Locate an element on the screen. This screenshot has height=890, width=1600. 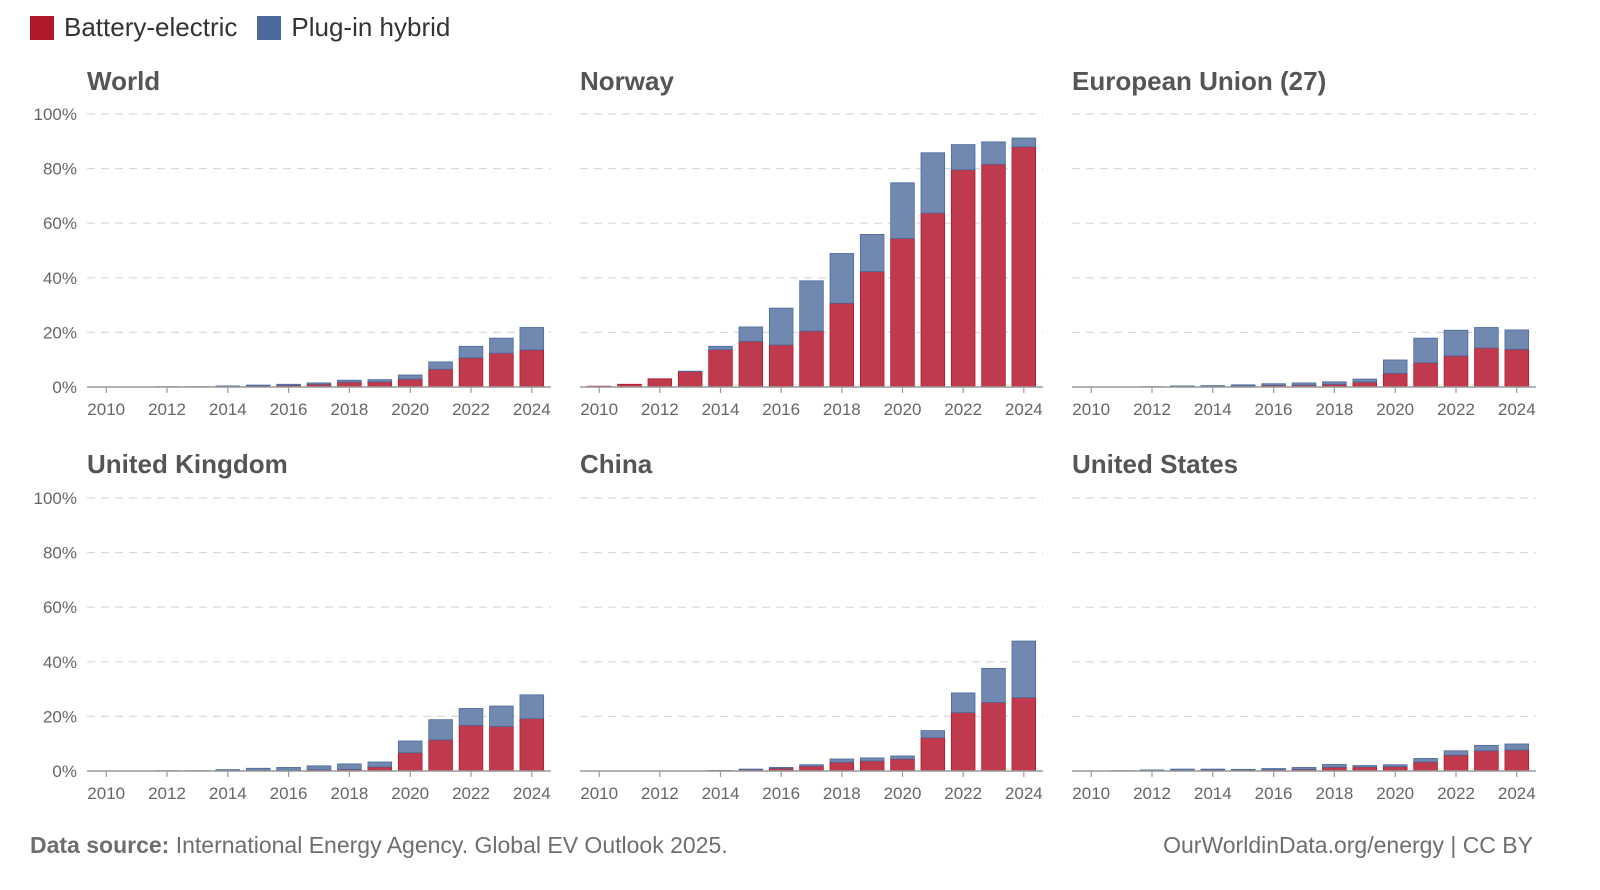
legend-label: Plug-in hybrid is located at coordinates (371, 27).